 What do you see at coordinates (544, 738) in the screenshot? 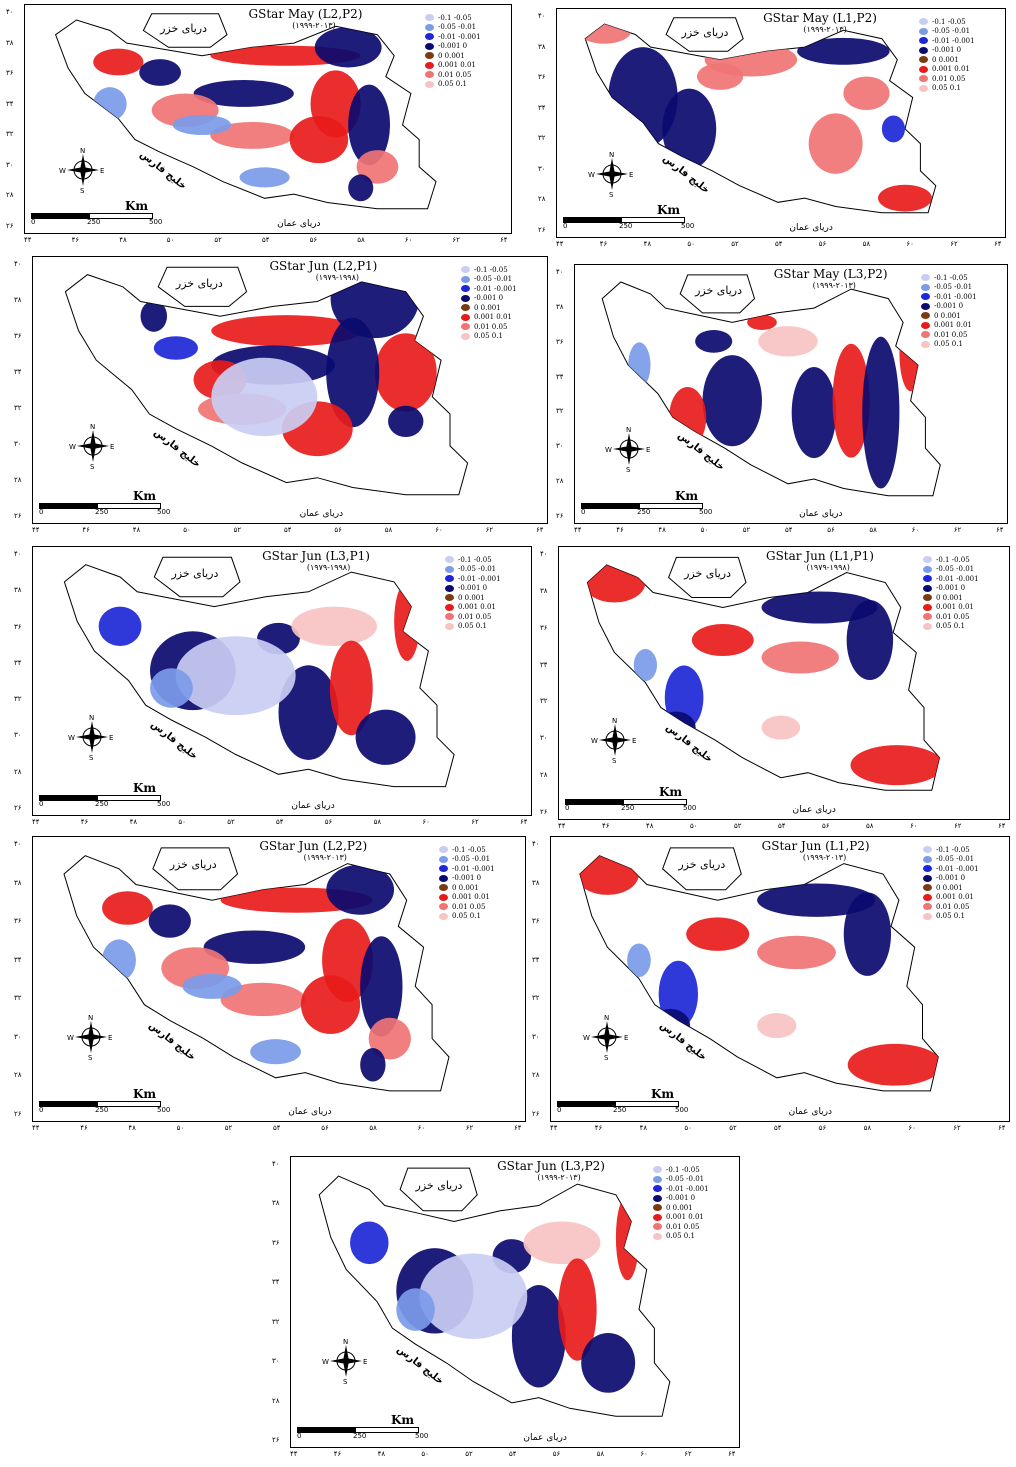
I see `y-tick-label: ۳۰` at bounding box center [544, 738].